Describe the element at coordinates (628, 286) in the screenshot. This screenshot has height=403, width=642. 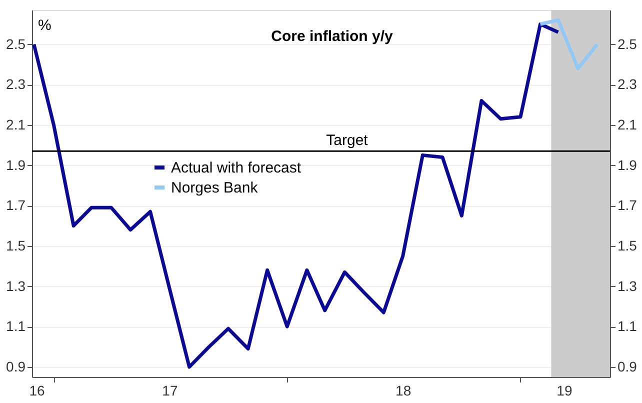
I see `y2-tick-label: 1.3` at that location.